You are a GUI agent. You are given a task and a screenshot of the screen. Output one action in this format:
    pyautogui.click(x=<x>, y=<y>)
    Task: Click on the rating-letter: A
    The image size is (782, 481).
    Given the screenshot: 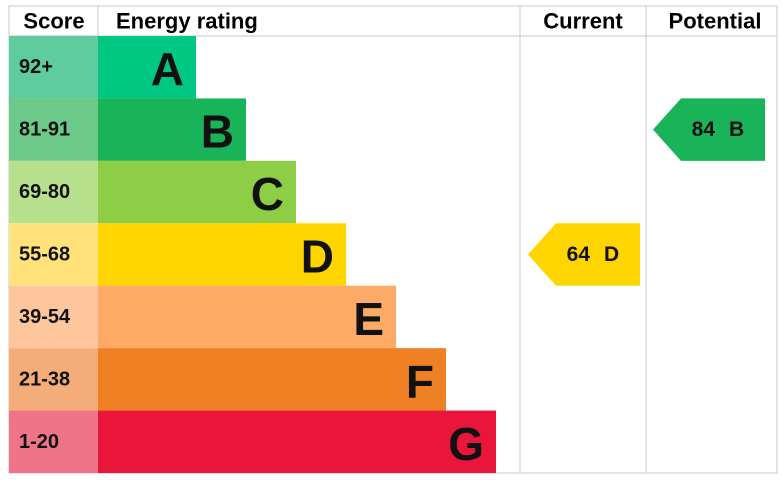 What is the action you would take?
    pyautogui.click(x=167, y=69)
    